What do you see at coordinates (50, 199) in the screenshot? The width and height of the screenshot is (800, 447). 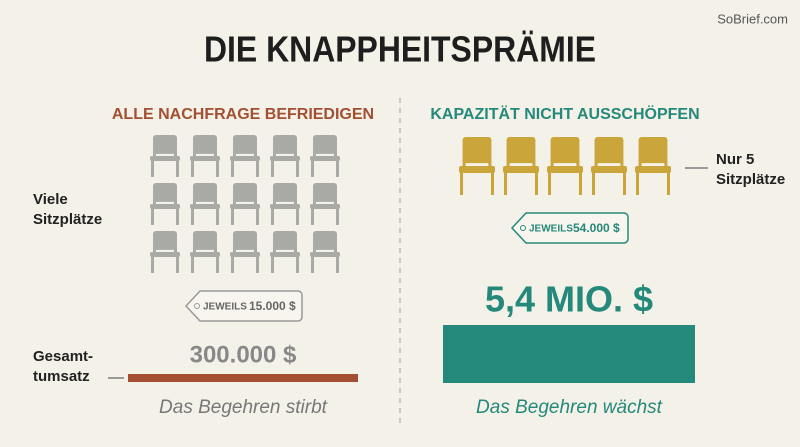 I see `seats-label: Viele` at bounding box center [50, 199].